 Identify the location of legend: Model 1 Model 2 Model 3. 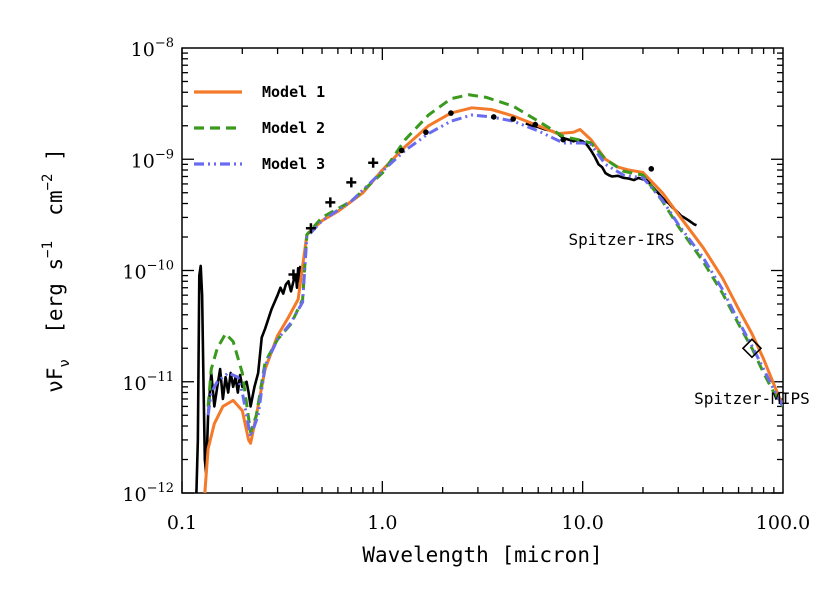
(259, 128).